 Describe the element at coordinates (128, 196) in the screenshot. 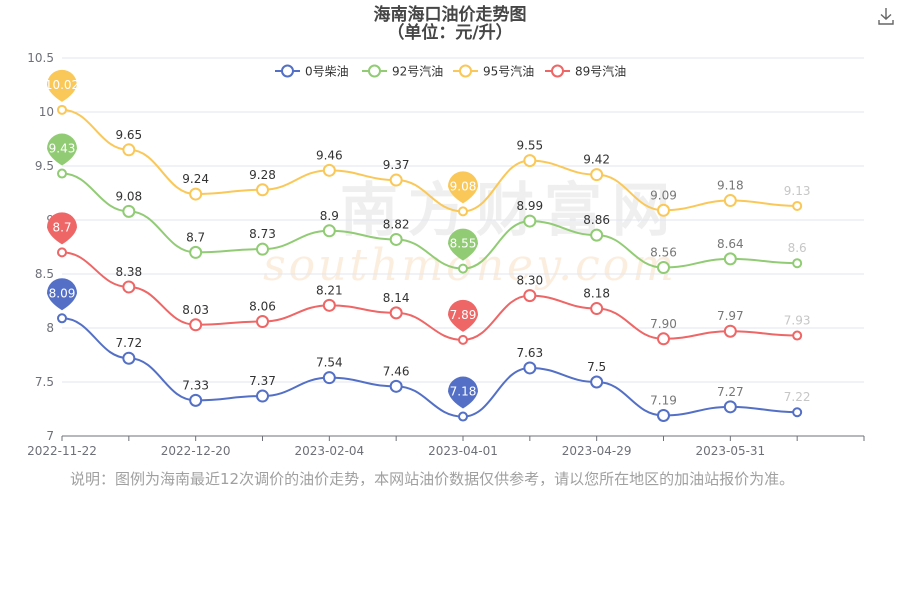

I see `data-label: 9.08` at that location.